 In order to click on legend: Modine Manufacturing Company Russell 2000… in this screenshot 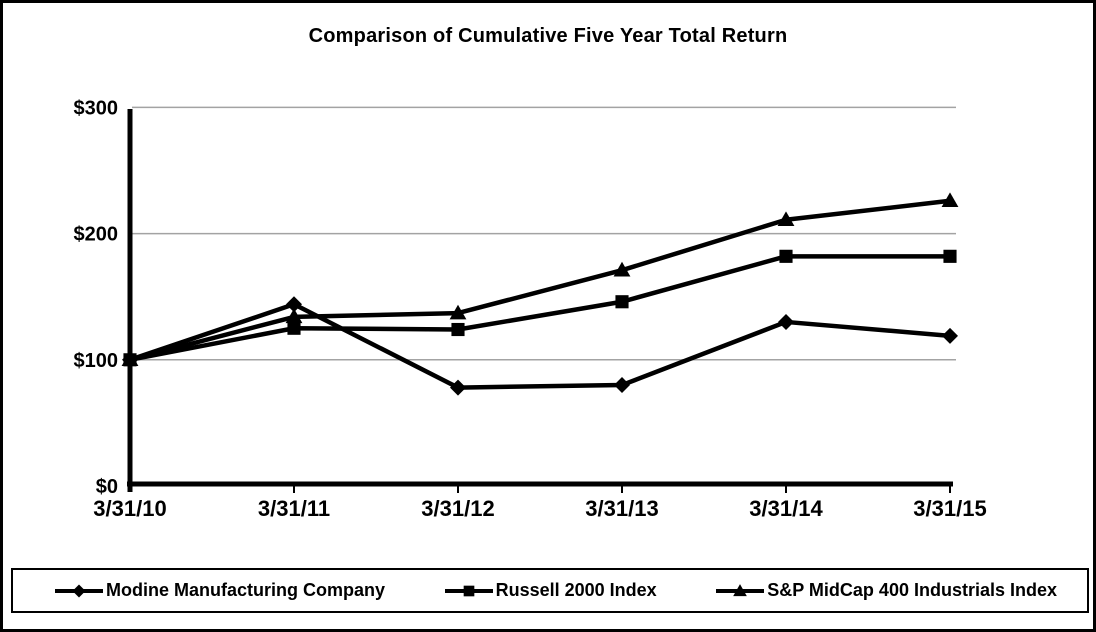, I will do `click(550, 590)`.